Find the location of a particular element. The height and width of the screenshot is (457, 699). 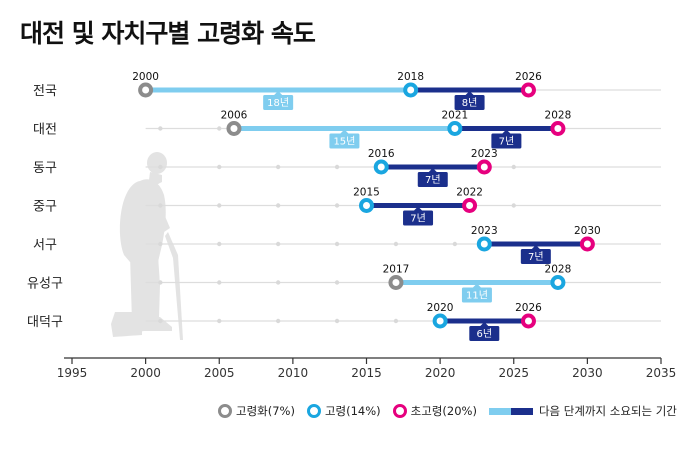

super-aged-year-label: 2028 is located at coordinates (558, 116).